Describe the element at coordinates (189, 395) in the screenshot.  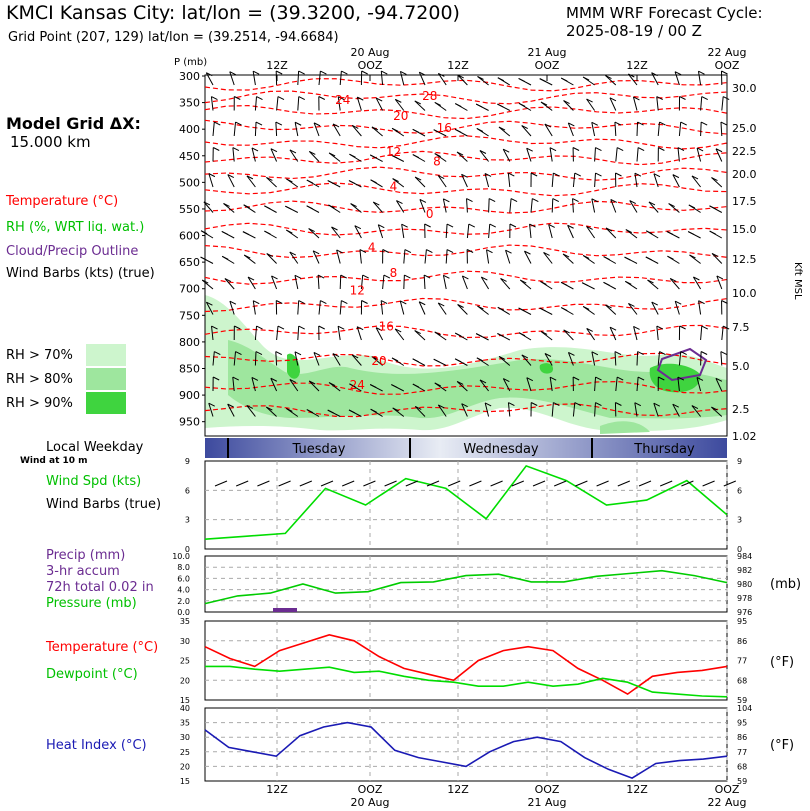
I see `pressure-tick-12: 900` at that location.